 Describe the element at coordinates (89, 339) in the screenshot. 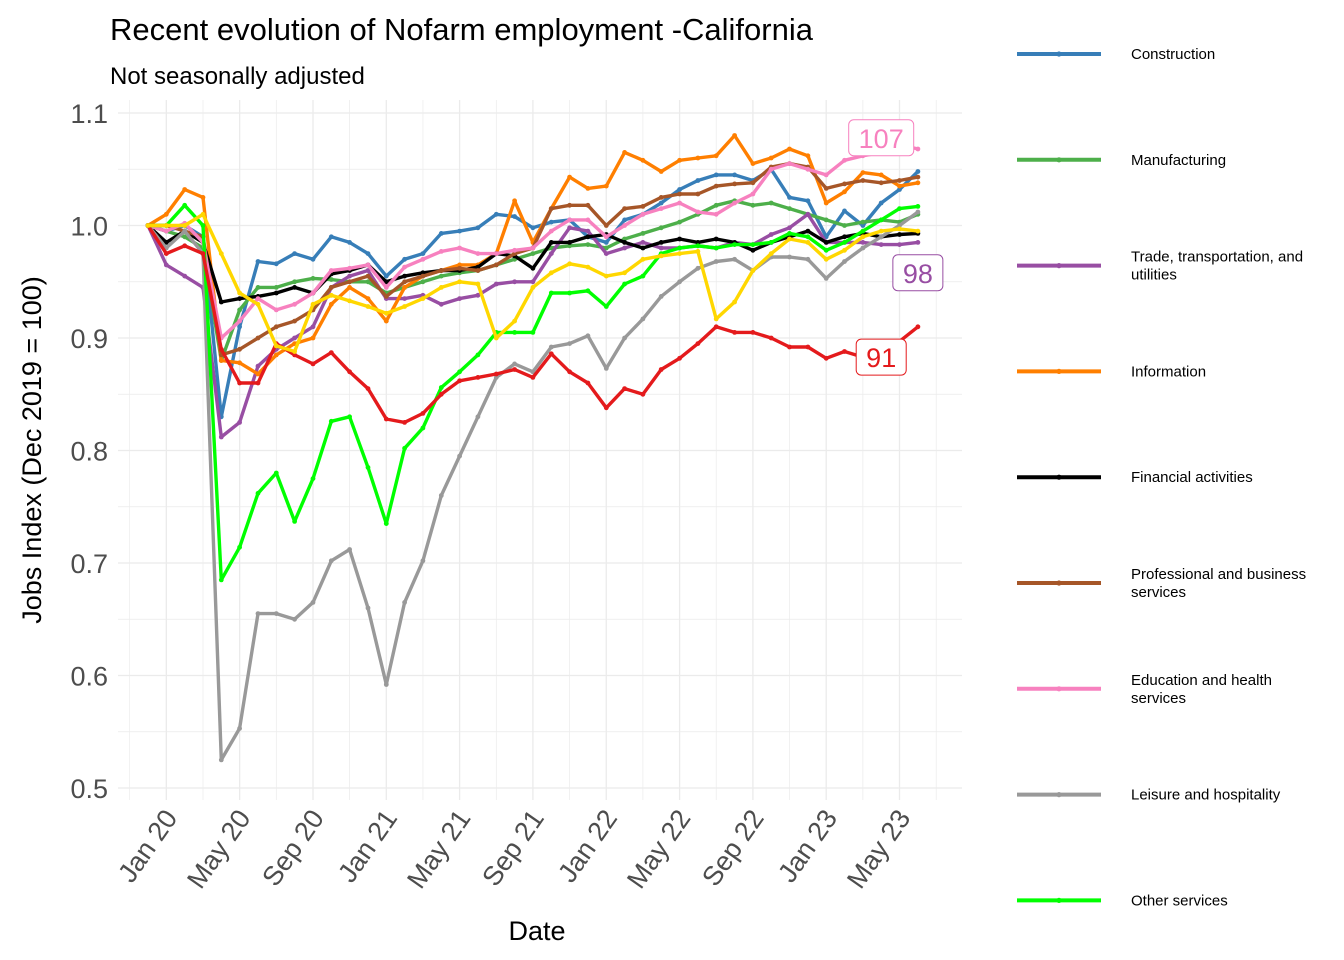

I see `y-tick-label: 0.9` at that location.